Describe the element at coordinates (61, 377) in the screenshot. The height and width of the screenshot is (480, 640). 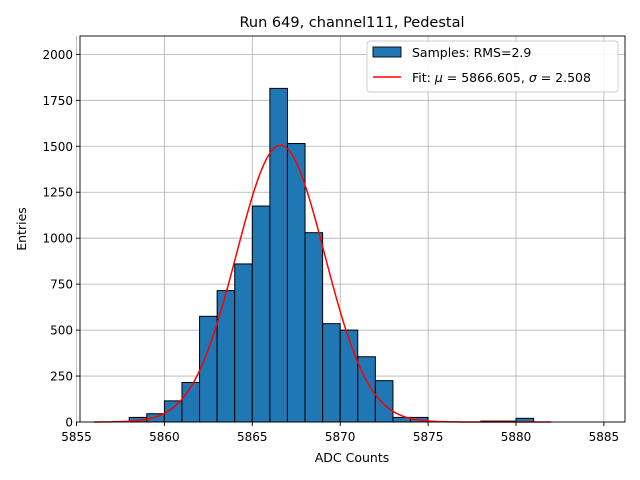
I see `y-tick-label: 250` at that location.